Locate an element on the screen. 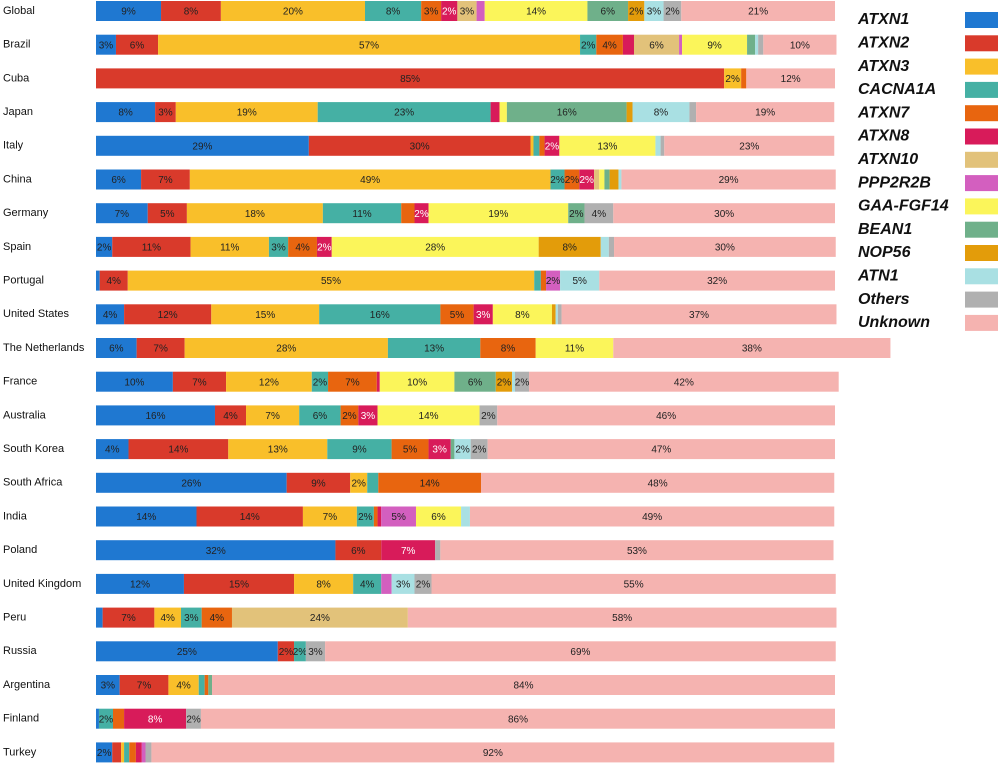  data-label: 14% is located at coordinates (429, 416).